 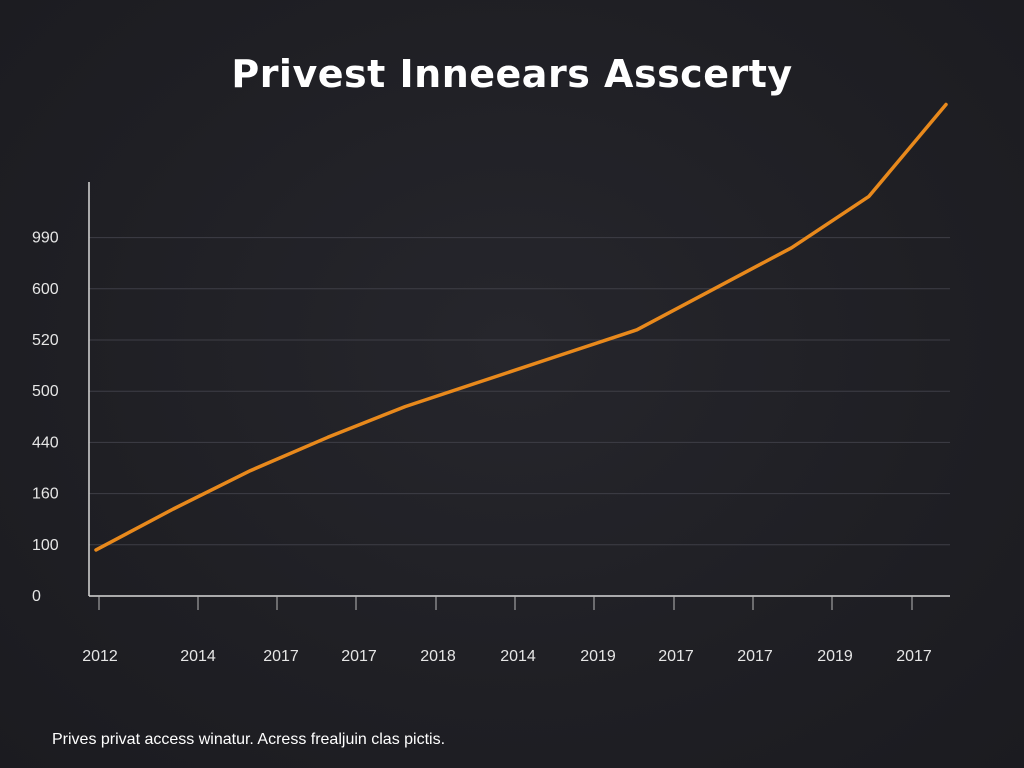 What do you see at coordinates (45, 545) in the screenshot?
I see `y-tick-label: 100` at bounding box center [45, 545].